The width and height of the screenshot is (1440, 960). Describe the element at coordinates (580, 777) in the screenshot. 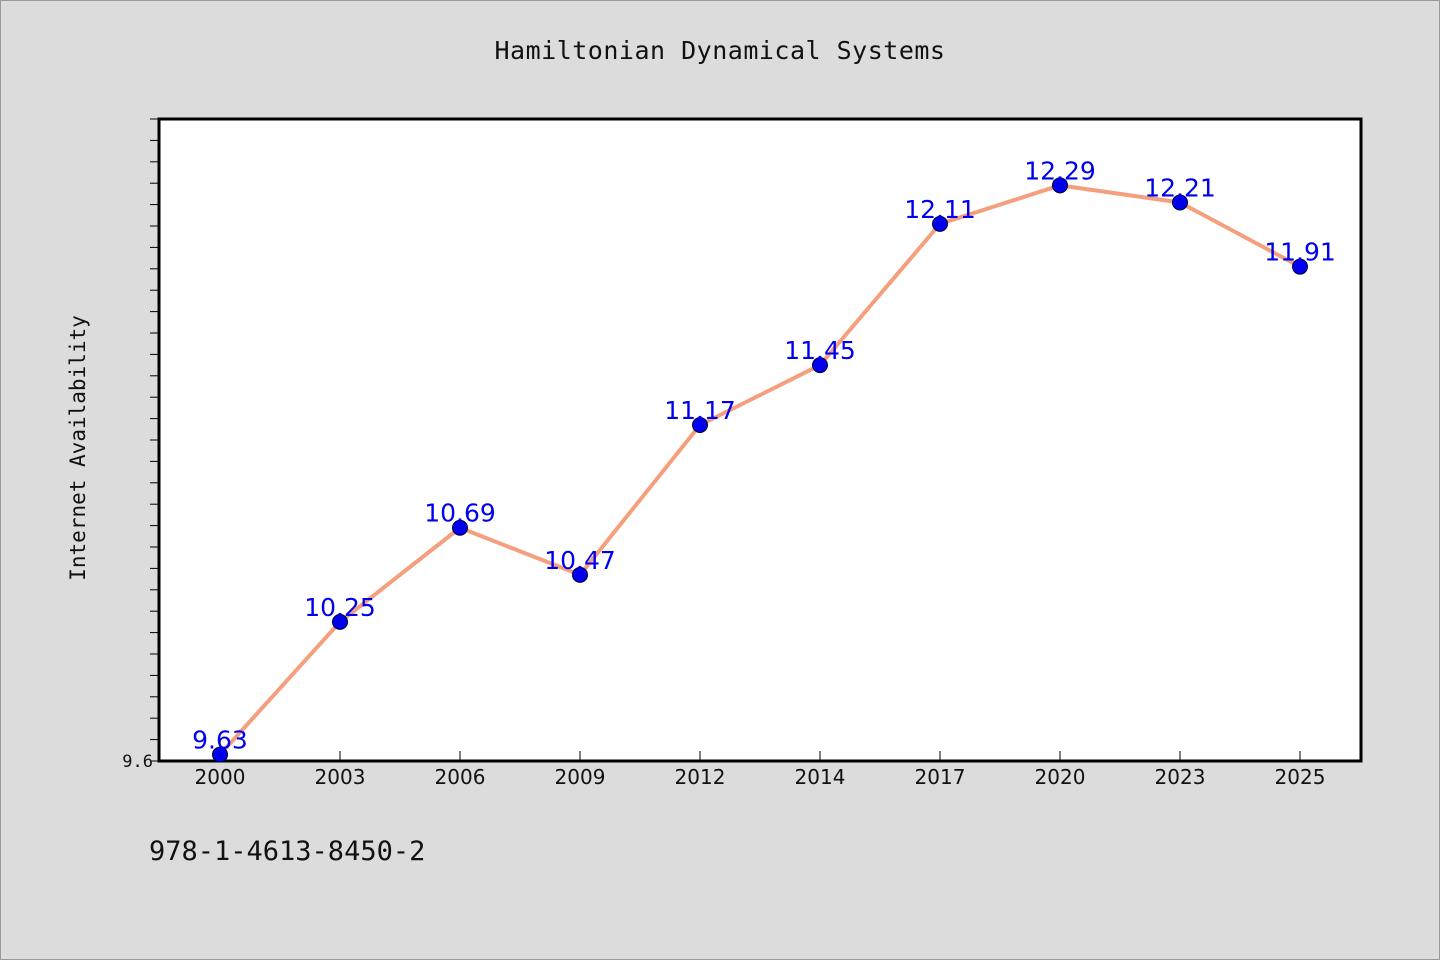

I see `x-tick-label: 2009` at that location.